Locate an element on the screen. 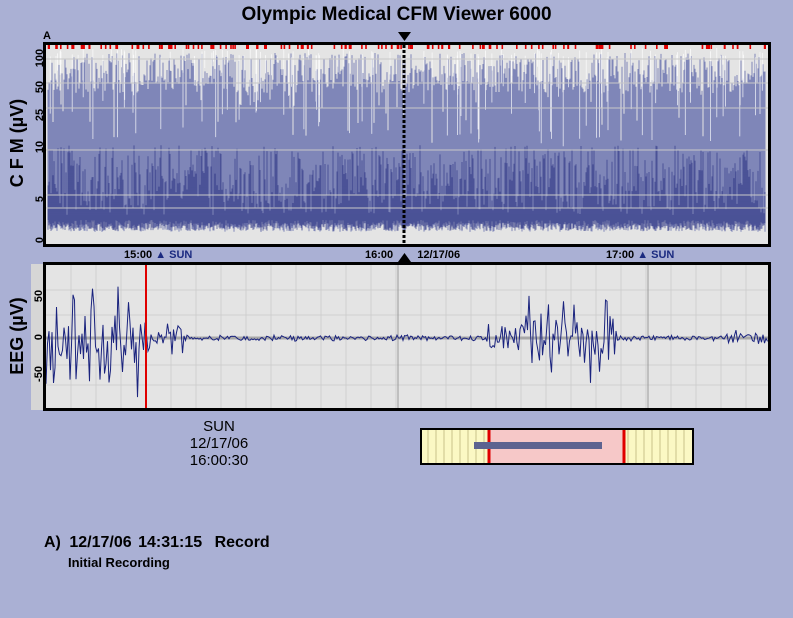 The width and height of the screenshot is (793, 618). event-label: A) is located at coordinates (52, 542).